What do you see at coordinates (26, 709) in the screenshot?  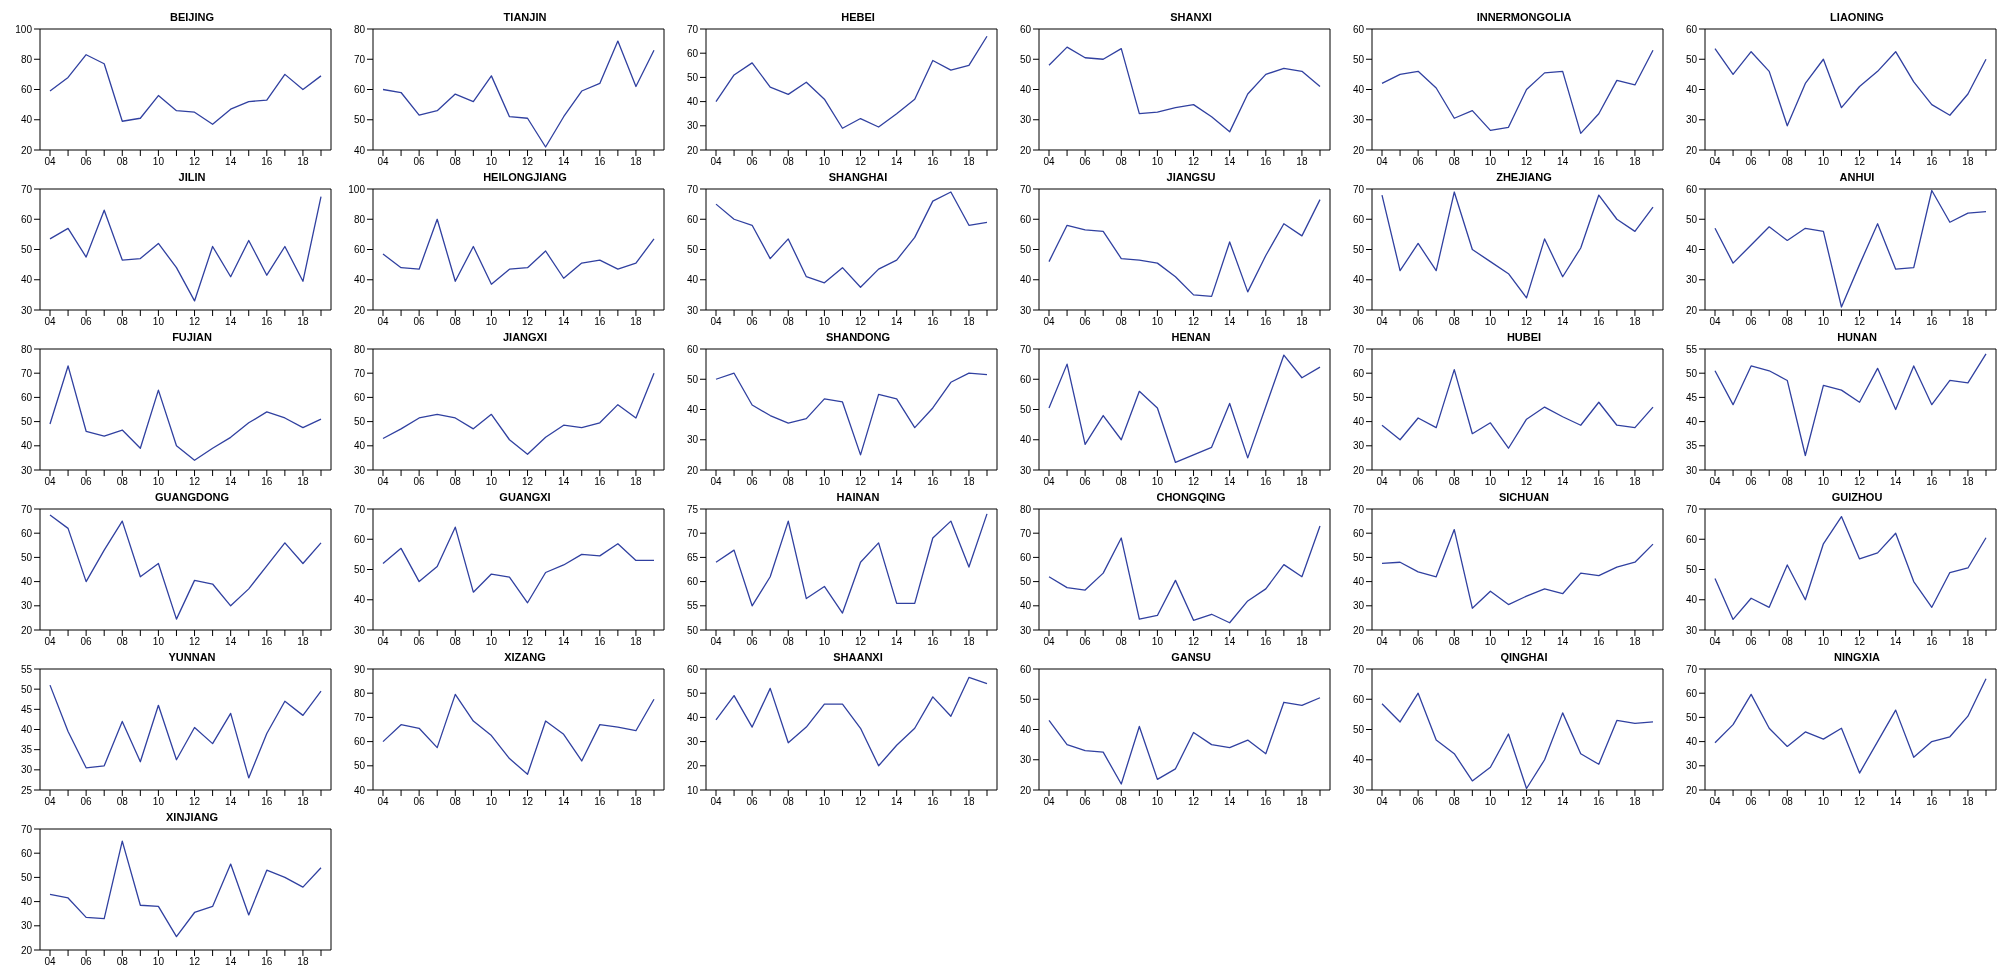 I see `y-tick-label: 45` at bounding box center [26, 709].